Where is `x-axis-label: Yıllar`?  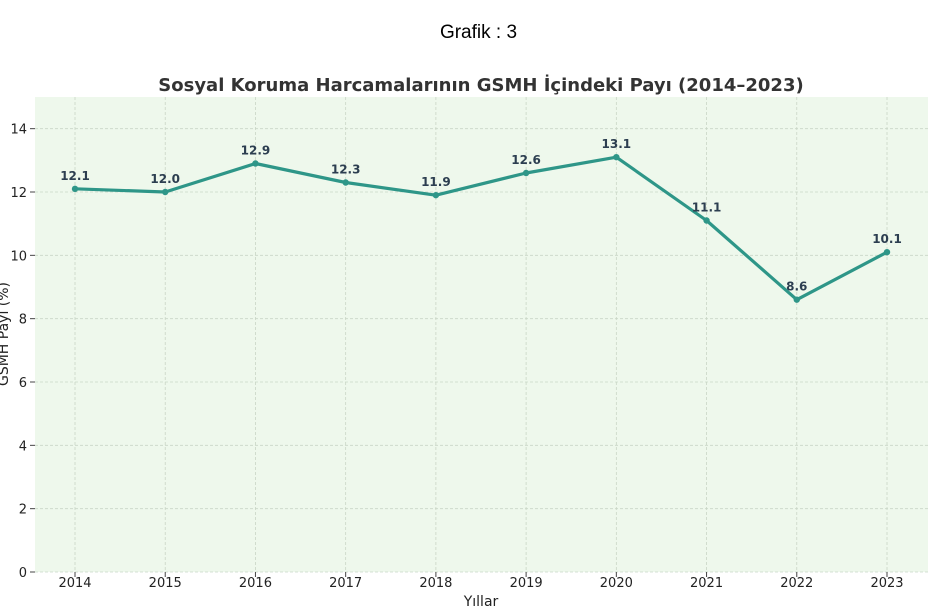
x-axis-label: Yıllar is located at coordinates (481, 602).